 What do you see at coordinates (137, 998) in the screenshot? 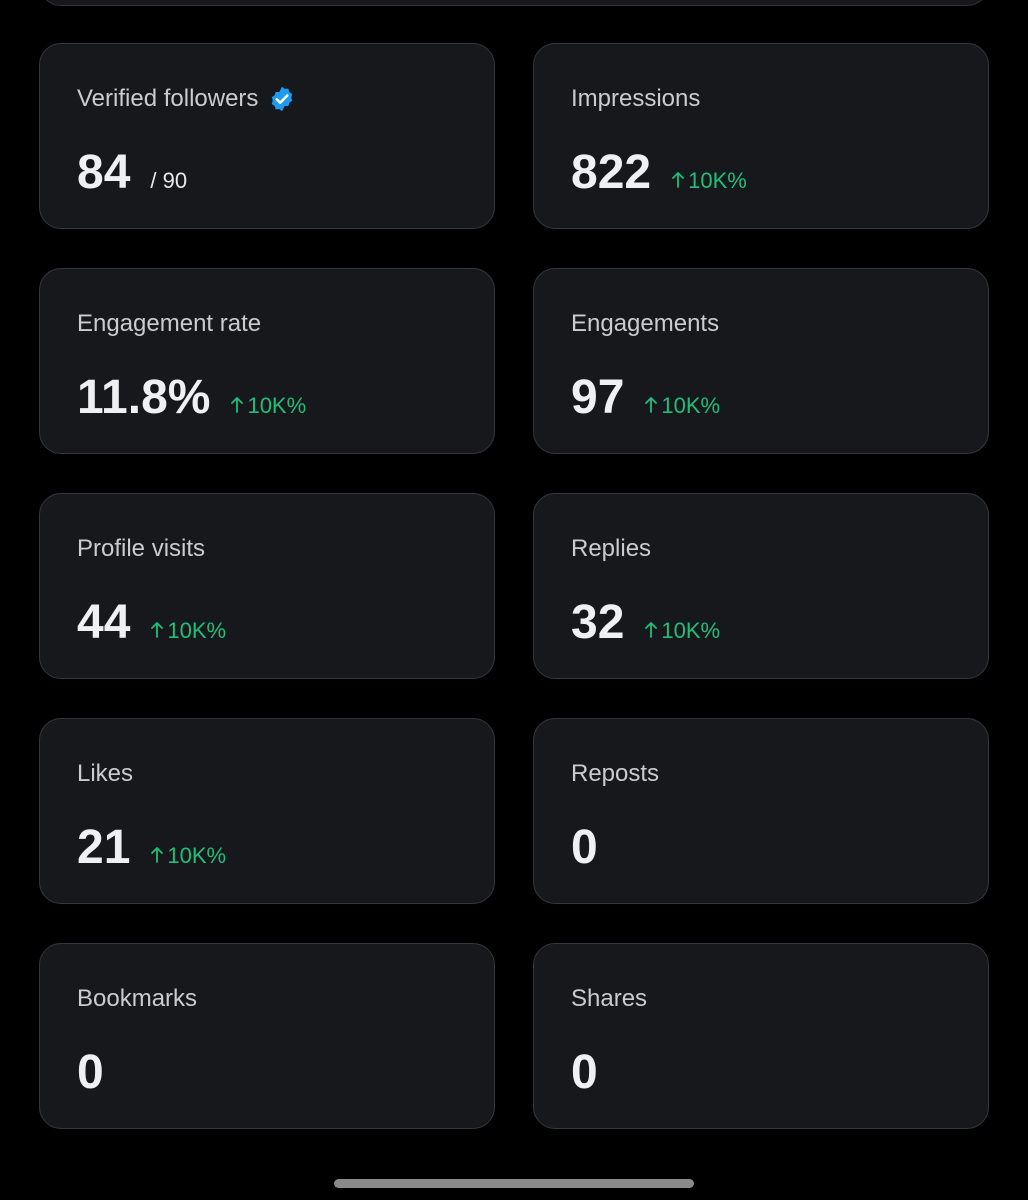
I see `label-text: Bookmarks` at bounding box center [137, 998].